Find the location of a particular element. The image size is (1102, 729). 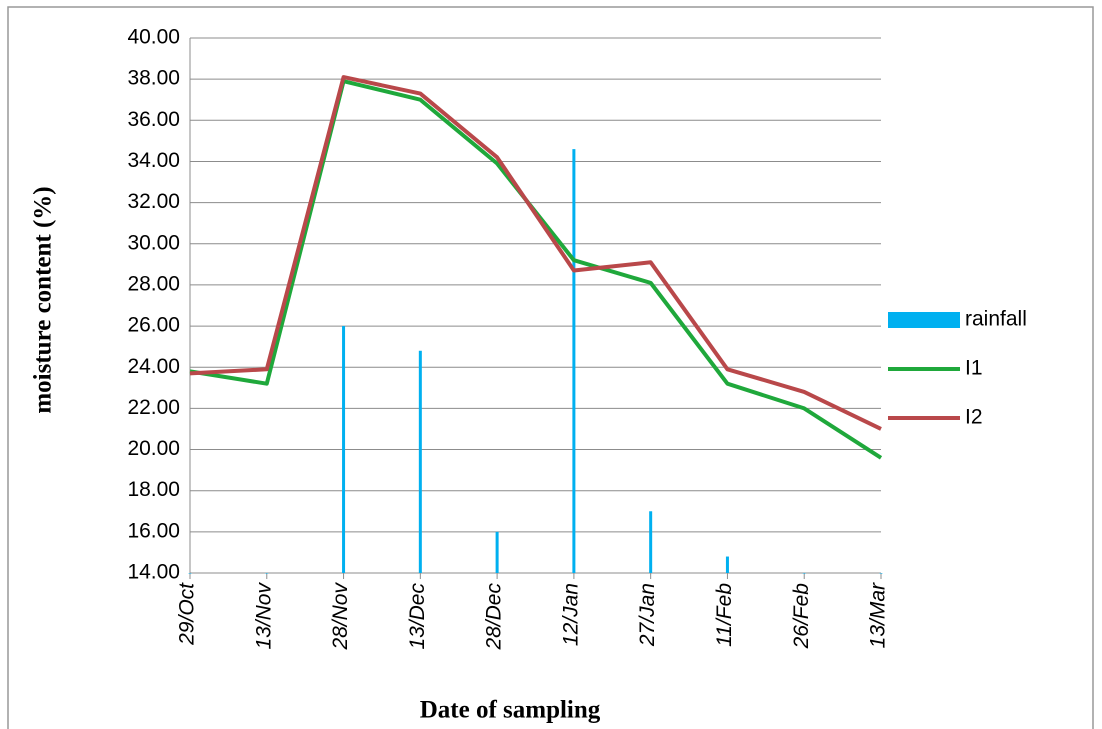

y-tick-label: 26.00 is located at coordinates (153, 325).